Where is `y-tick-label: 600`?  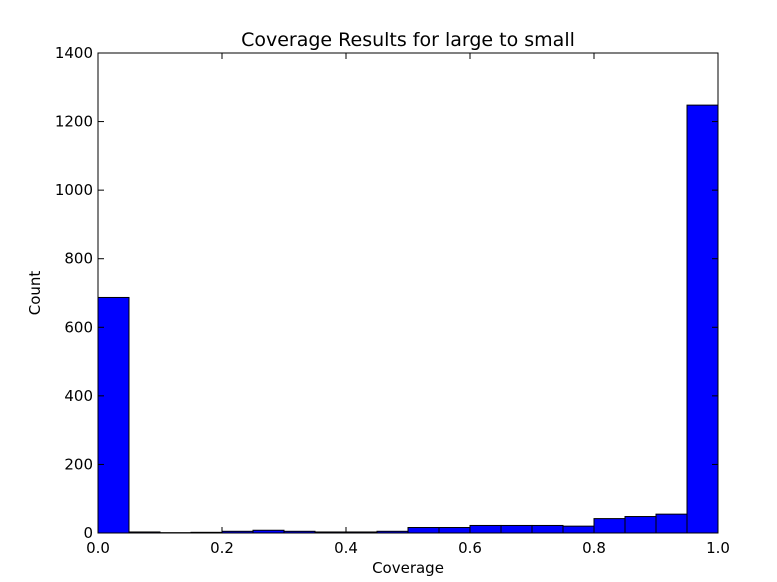 y-tick-label: 600 is located at coordinates (78, 327).